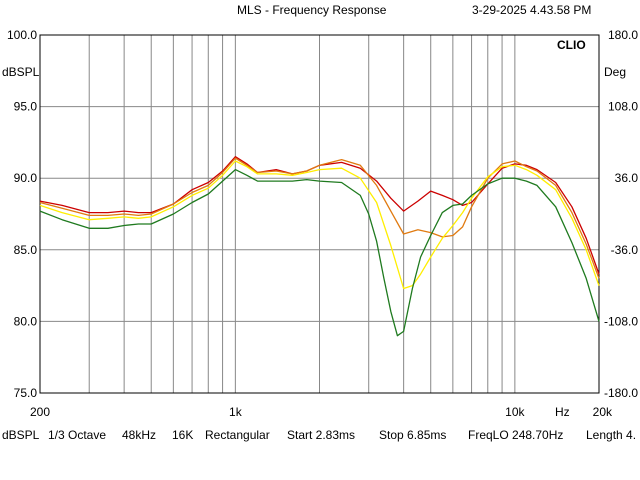  I want to click on timestamp: 3-29-2025 4.43.58 PM, so click(532, 10).